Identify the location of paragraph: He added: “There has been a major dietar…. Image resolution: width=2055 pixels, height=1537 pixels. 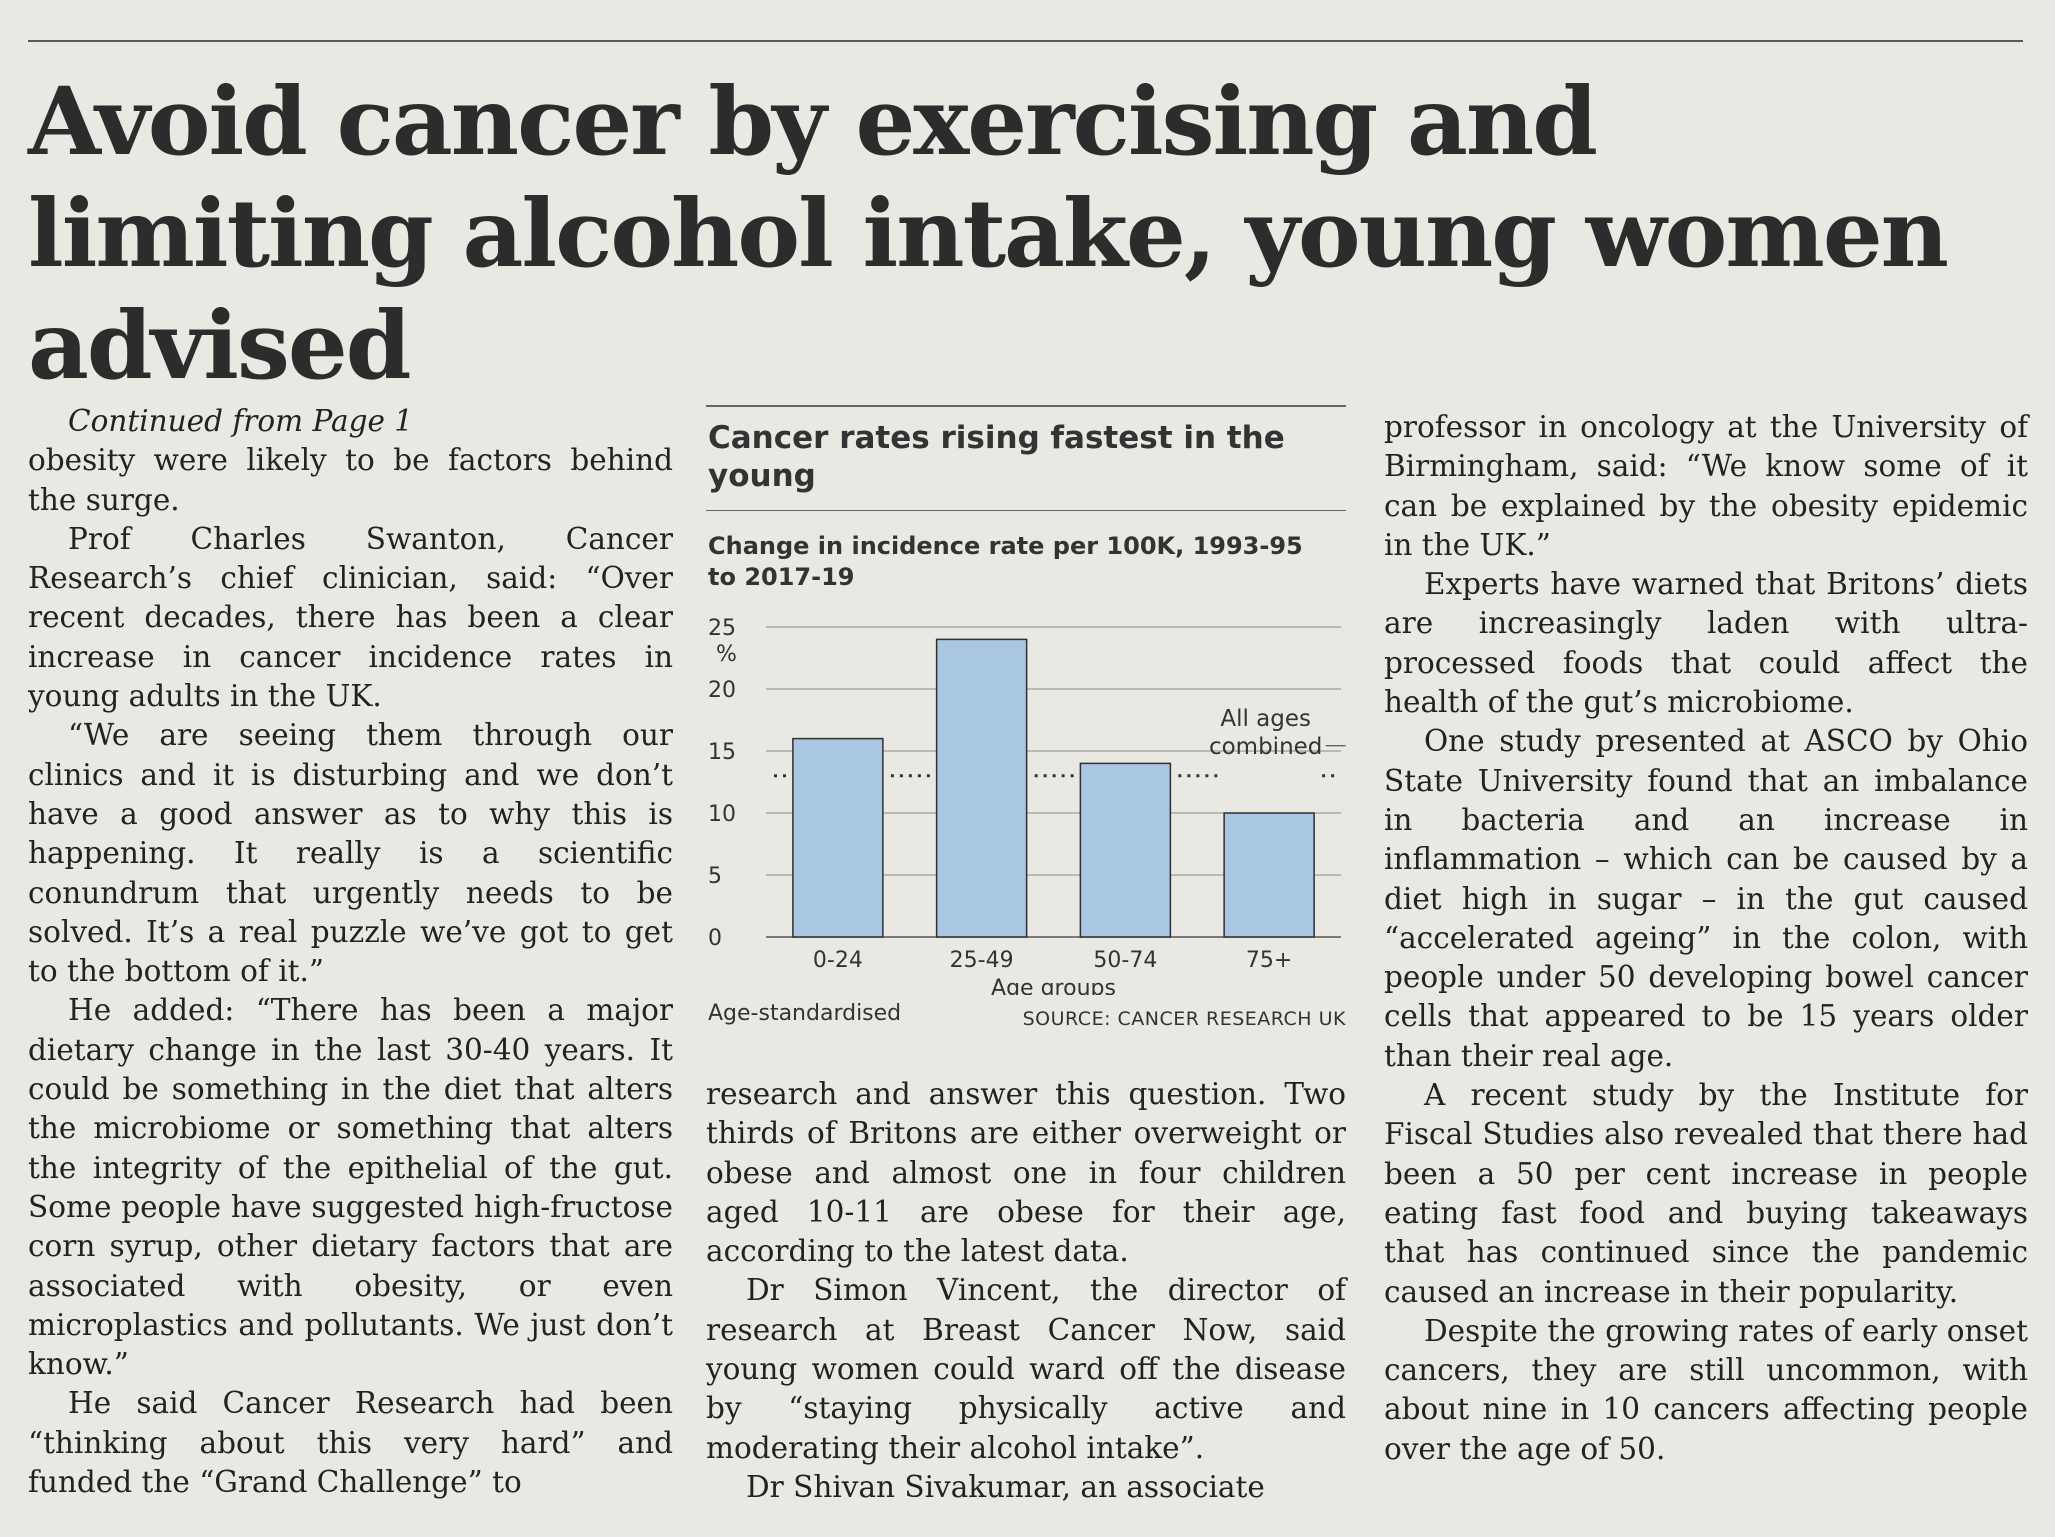
(350, 1187).